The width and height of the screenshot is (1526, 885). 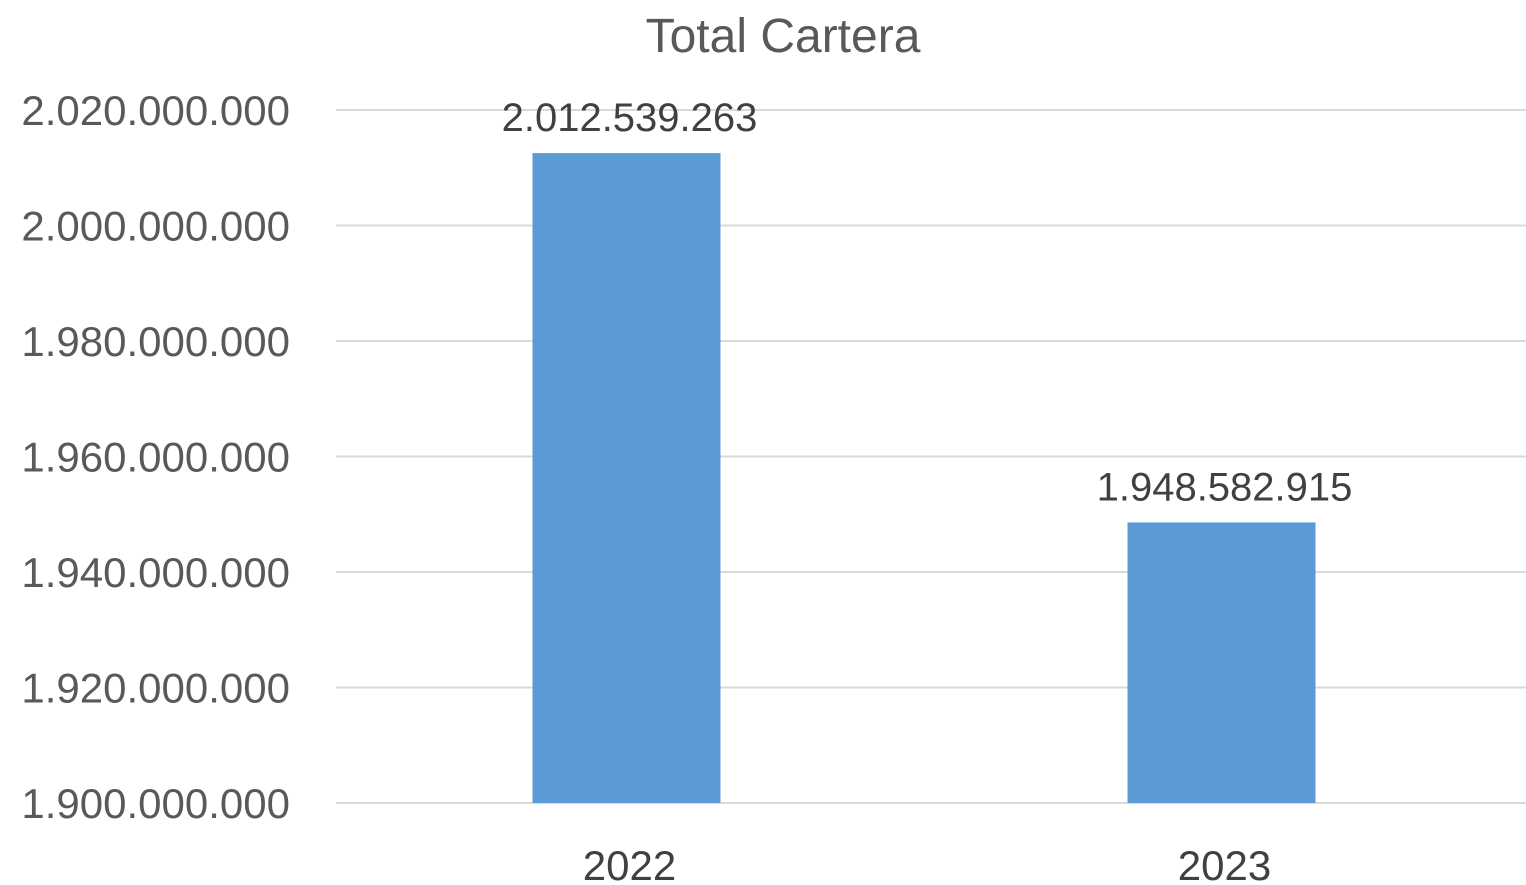 What do you see at coordinates (630, 118) in the screenshot?
I see `data-label-2022: 2.012.539.263` at bounding box center [630, 118].